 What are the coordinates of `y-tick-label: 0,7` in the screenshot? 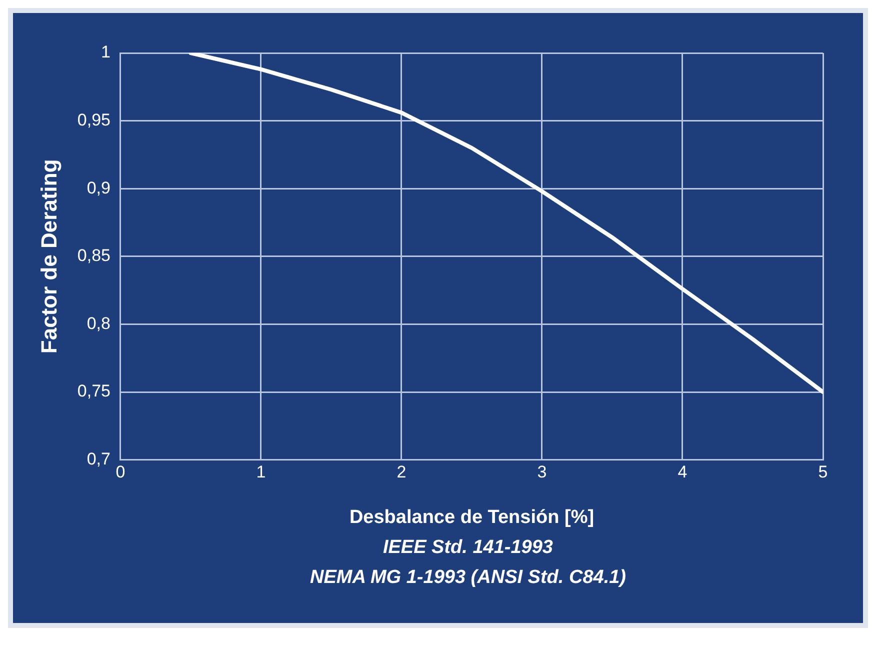 It's located at (98, 458).